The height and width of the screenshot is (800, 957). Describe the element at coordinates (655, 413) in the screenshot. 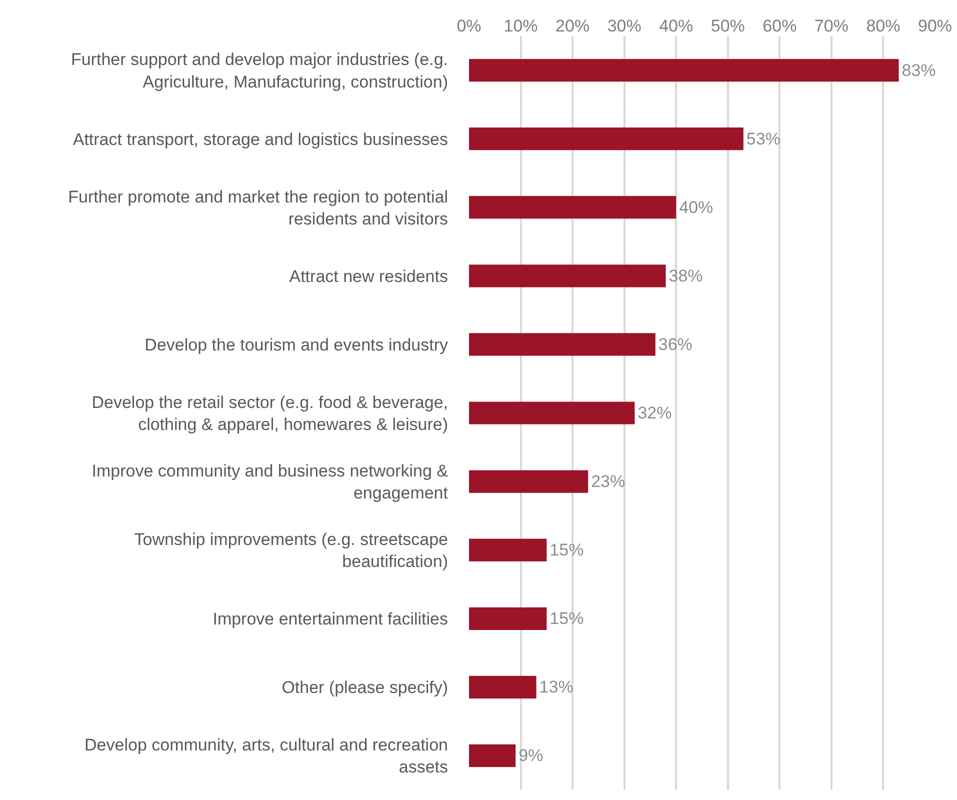

I see `data-label: 32%` at that location.